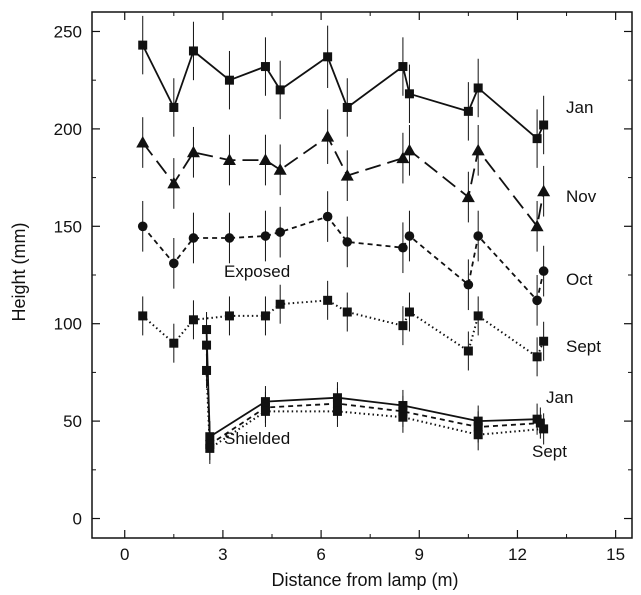  I want to click on series-line-exposed-sept, so click(343, 328).